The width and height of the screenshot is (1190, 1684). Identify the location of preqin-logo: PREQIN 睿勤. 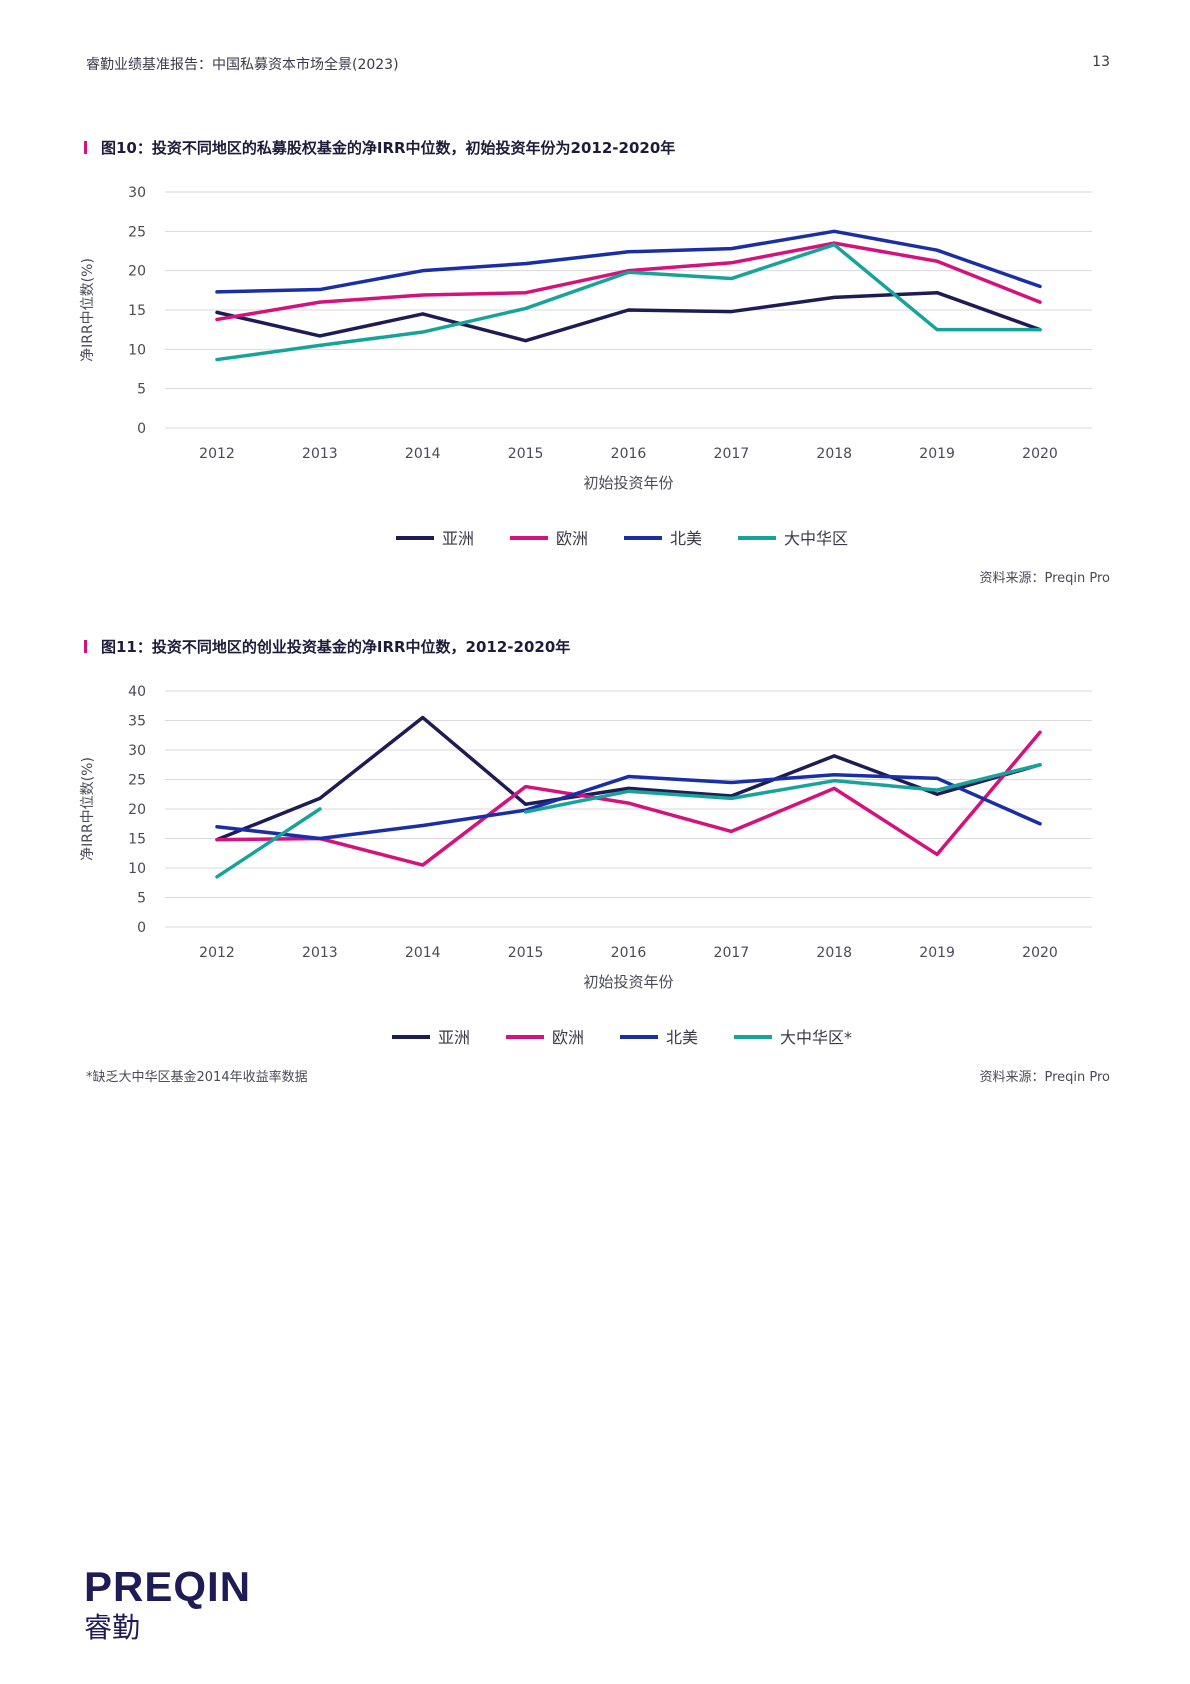
(167, 1604).